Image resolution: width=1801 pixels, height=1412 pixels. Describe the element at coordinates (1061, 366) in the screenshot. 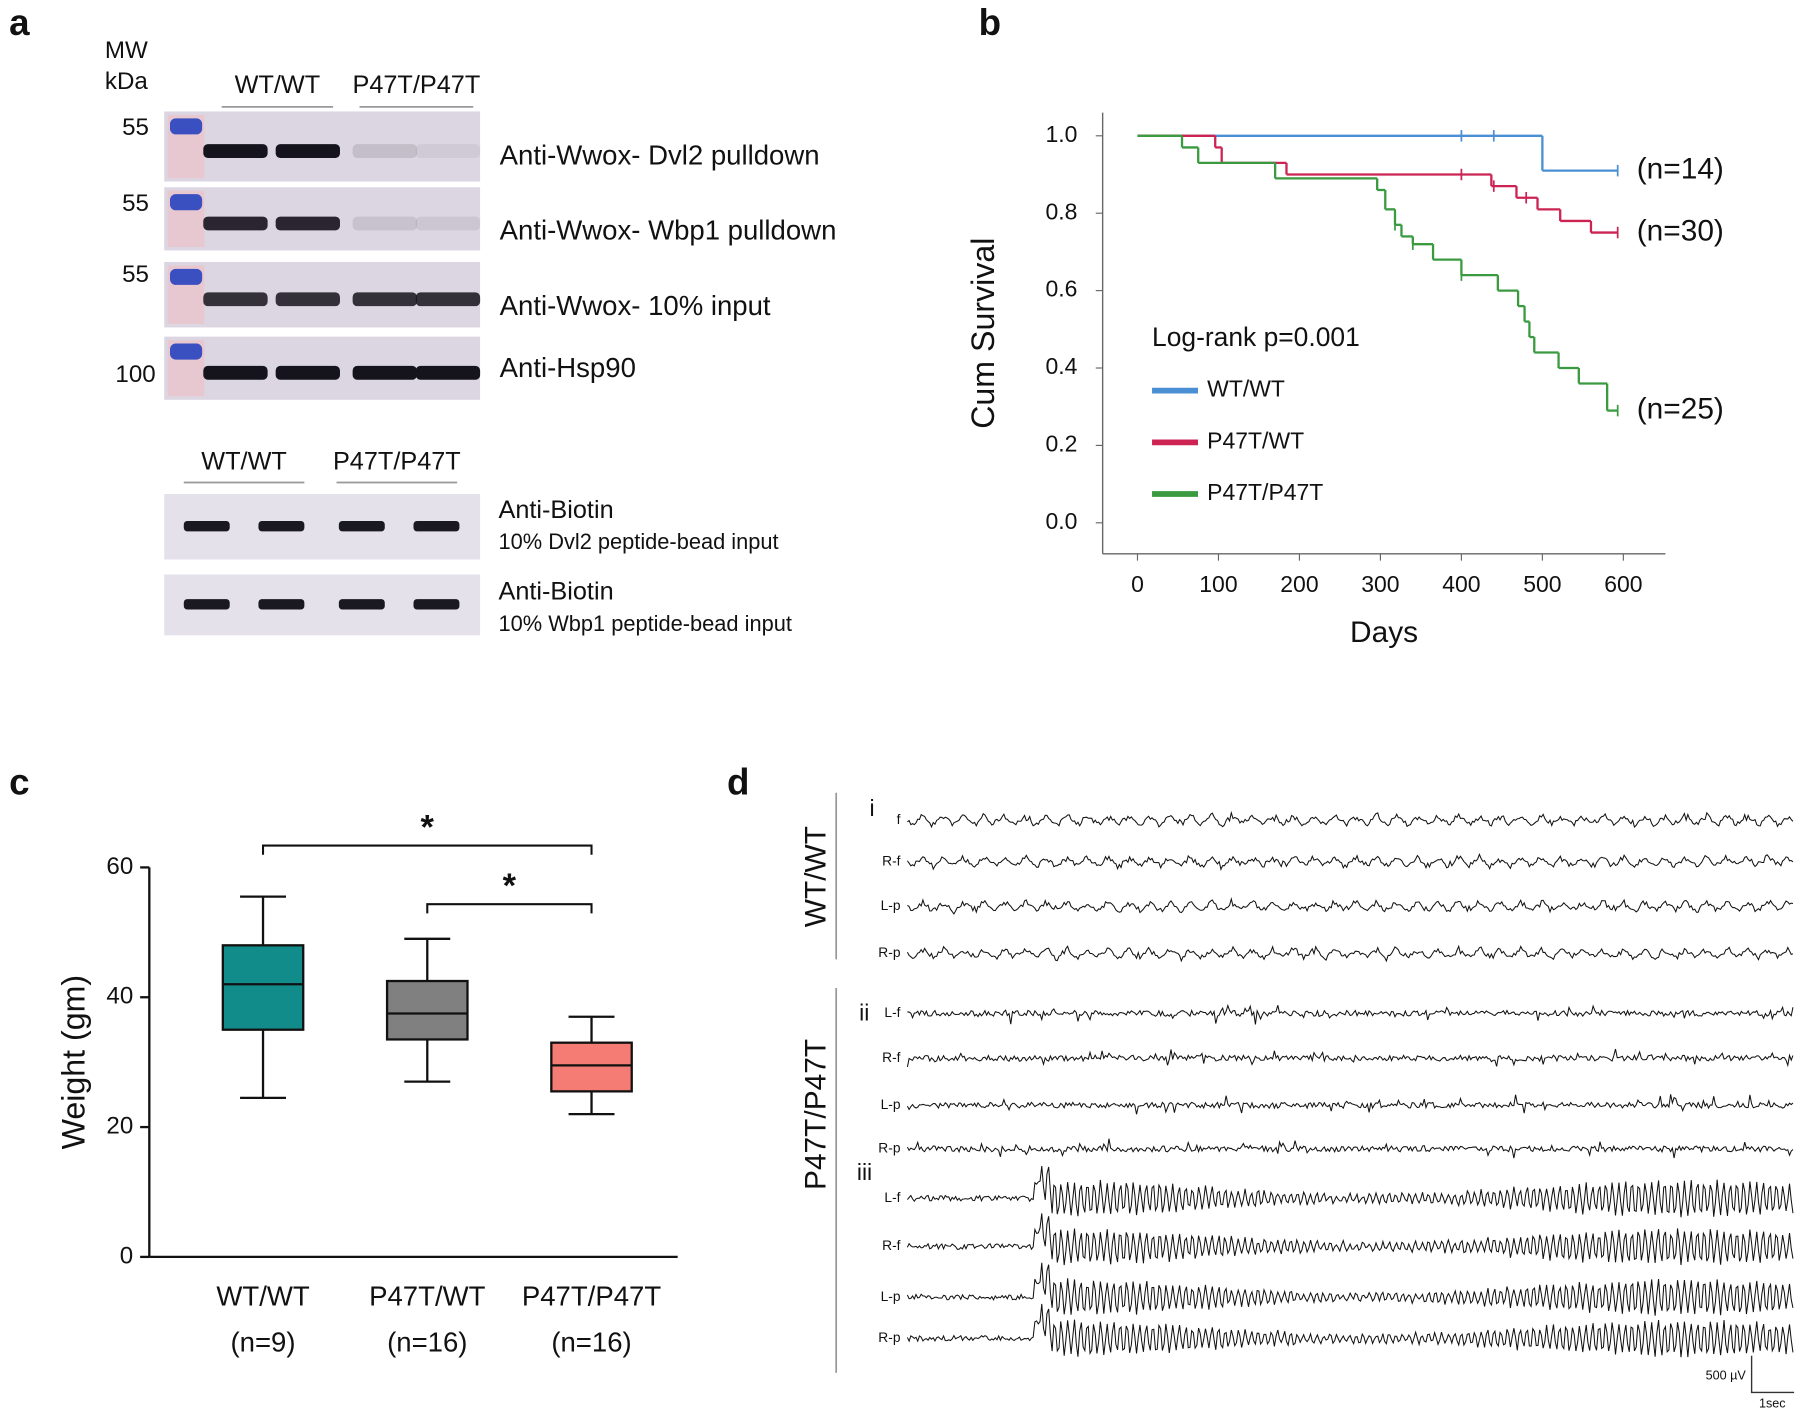

I see `y-tick-label: 0.4` at that location.